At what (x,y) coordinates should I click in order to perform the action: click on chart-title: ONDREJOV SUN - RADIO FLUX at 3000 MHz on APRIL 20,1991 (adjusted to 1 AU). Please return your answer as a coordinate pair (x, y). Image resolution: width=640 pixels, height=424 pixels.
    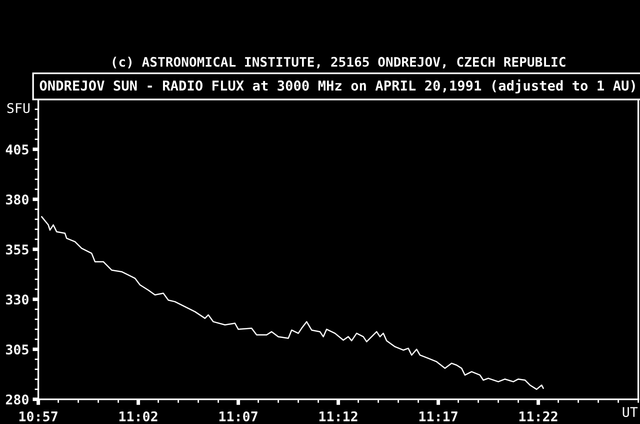
    Looking at the image, I should click on (337, 86).